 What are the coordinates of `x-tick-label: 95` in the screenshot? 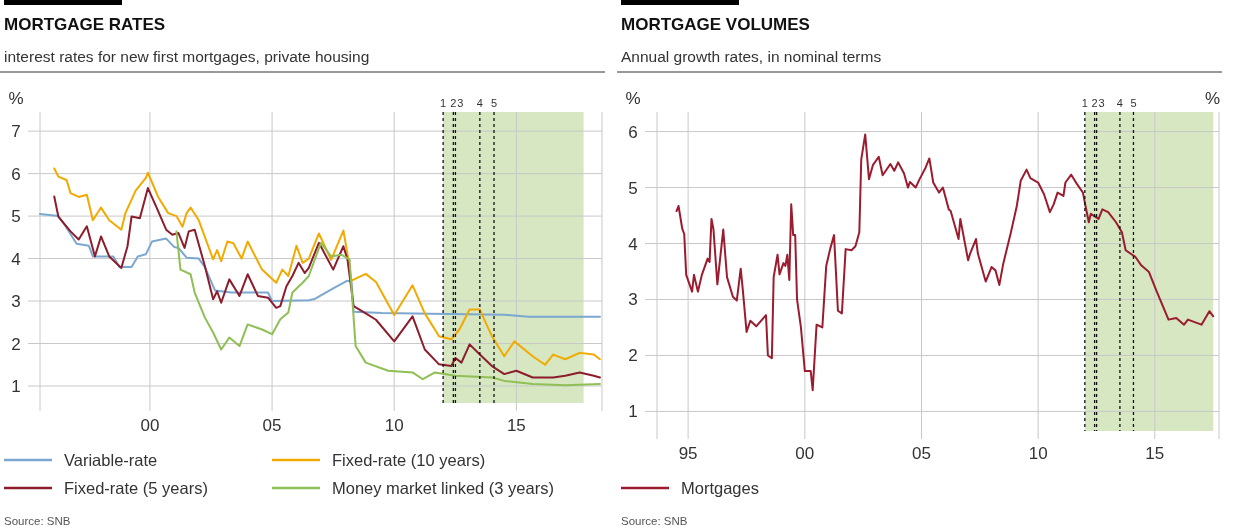 It's located at (688, 453).